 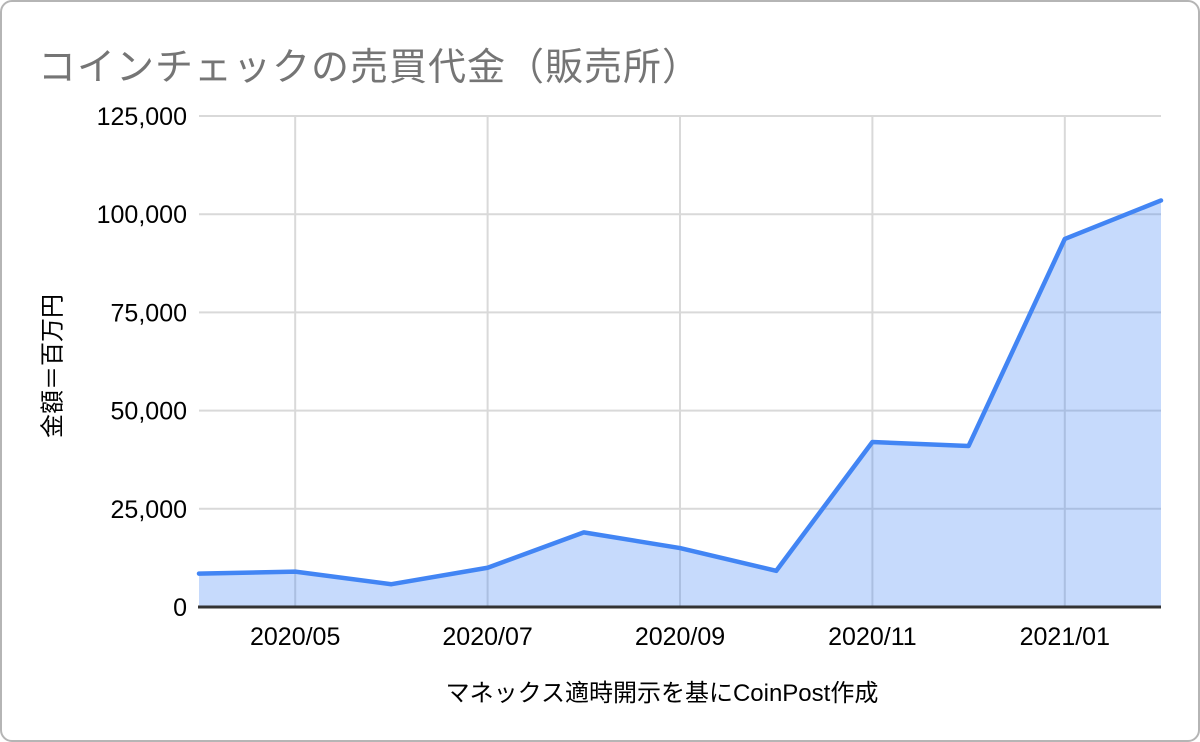 I want to click on y-tick-label: 100,000, so click(x=142, y=215).